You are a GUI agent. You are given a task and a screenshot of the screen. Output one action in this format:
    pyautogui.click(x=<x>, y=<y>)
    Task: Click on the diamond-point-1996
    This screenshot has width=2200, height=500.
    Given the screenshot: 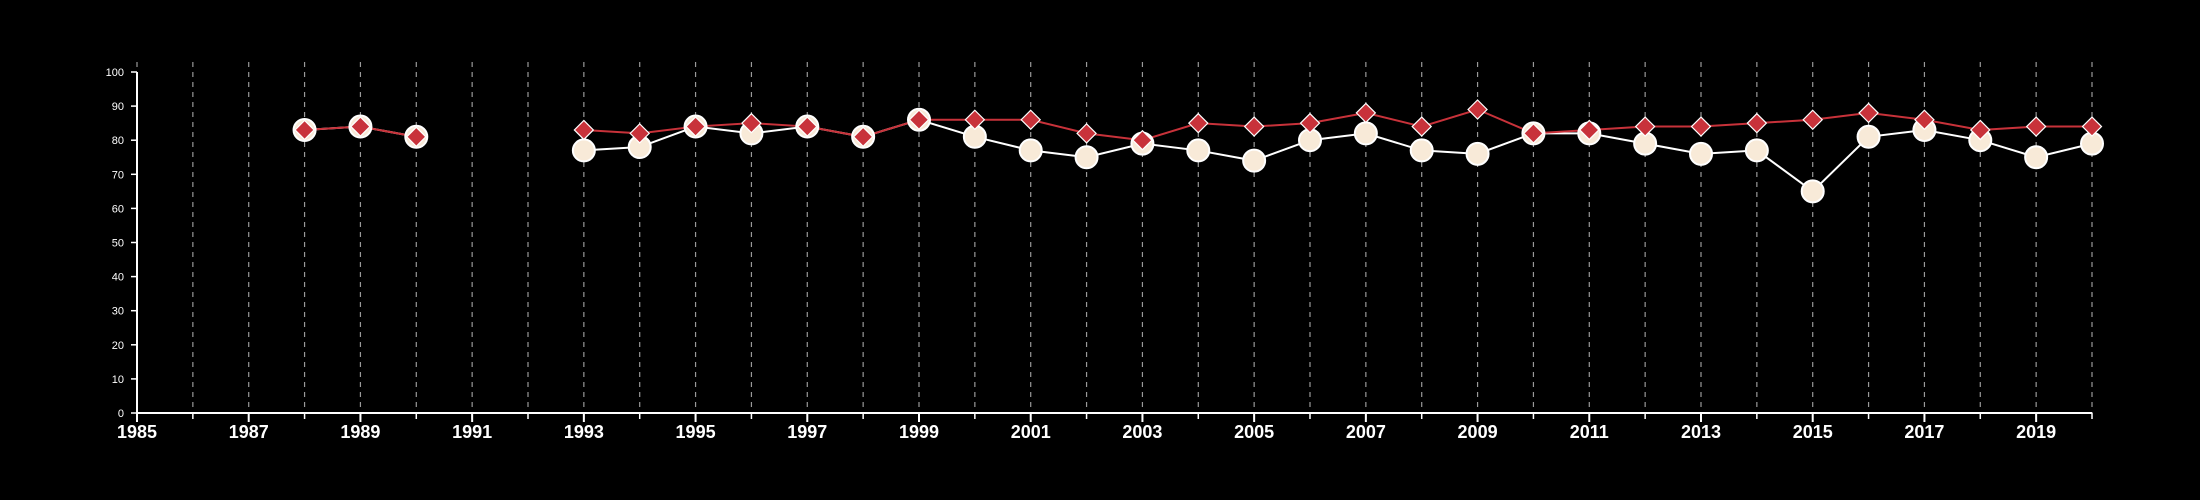 What is the action you would take?
    pyautogui.click(x=751, y=123)
    